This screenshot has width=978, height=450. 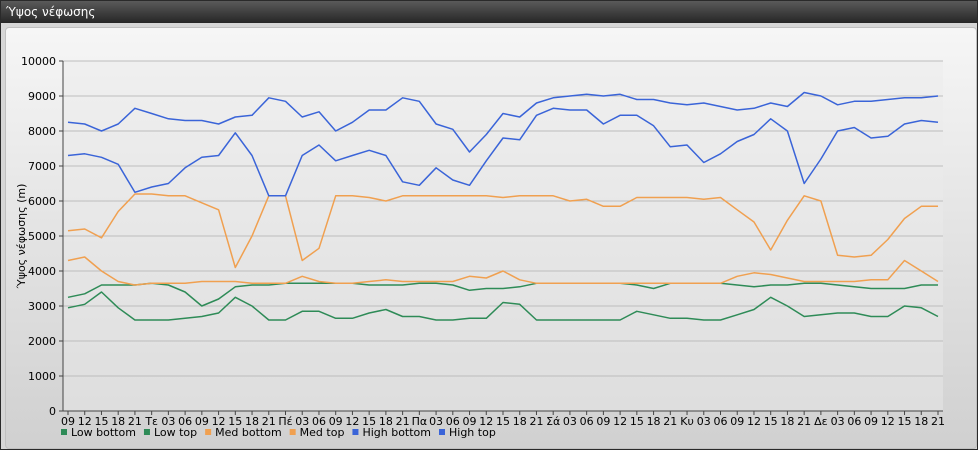 What do you see at coordinates (202, 421) in the screenshot?
I see `x-tick-label-8: 09` at bounding box center [202, 421].